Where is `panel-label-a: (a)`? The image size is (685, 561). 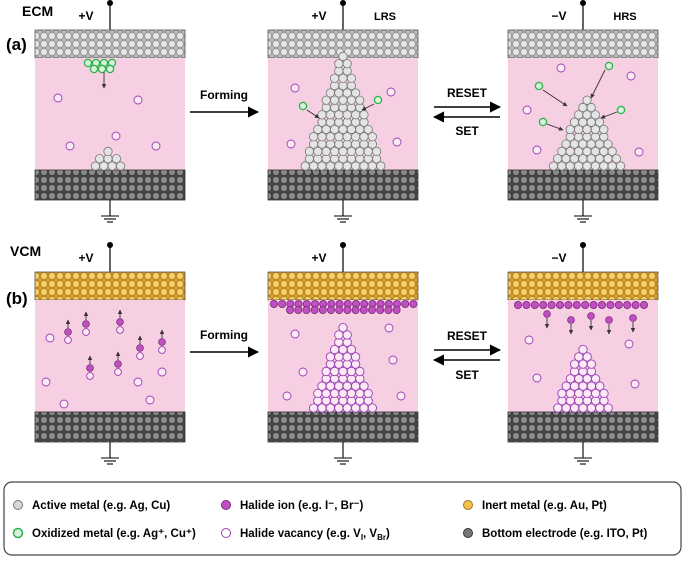 panel-label-a: (a) is located at coordinates (16, 44).